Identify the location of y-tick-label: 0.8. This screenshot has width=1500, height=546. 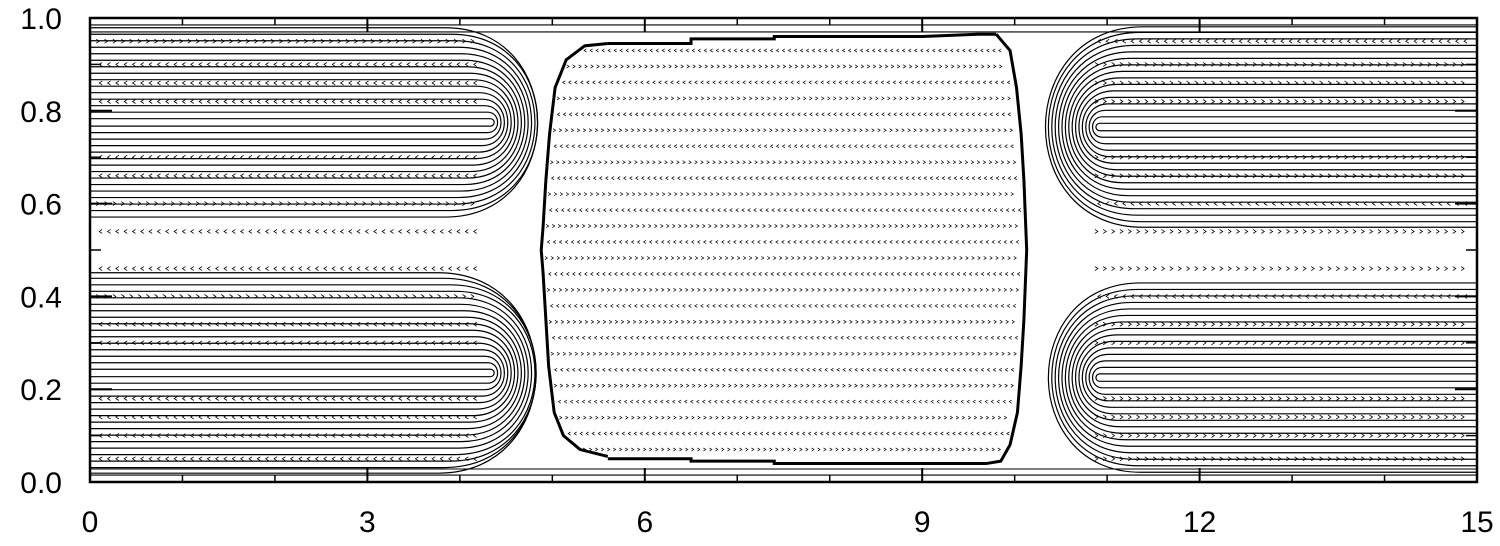
(41, 112).